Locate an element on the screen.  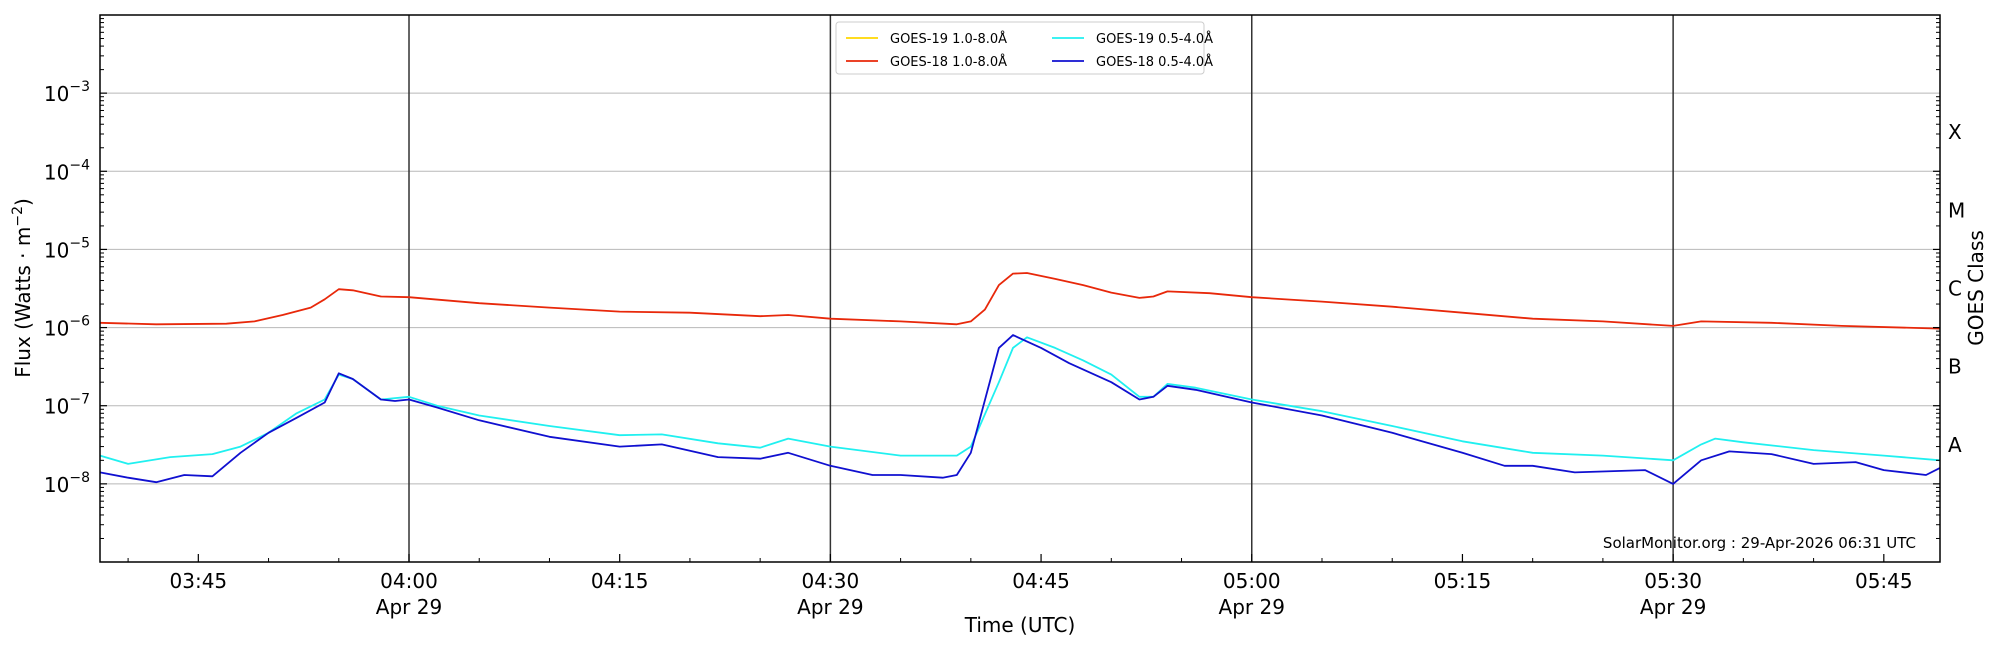
y-tick-exponent: −8 is located at coordinates (79, 478).